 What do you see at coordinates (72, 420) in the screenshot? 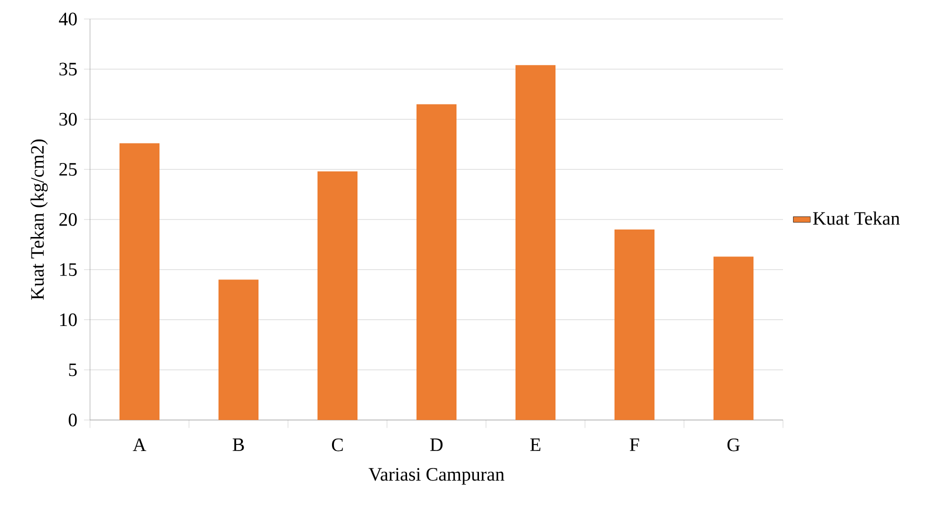
I see `y-tick-label: 0` at bounding box center [72, 420].